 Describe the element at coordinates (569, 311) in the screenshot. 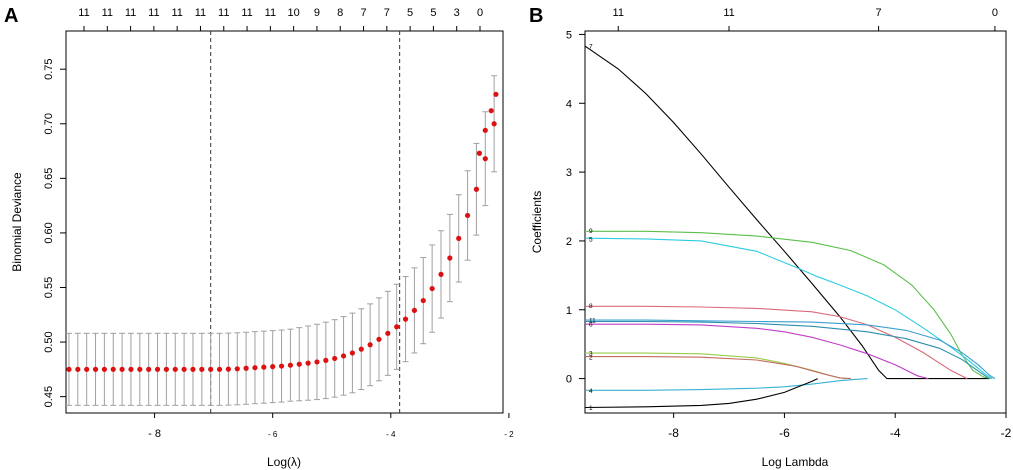

I see `panel-b-y-tick-label: 1` at that location.